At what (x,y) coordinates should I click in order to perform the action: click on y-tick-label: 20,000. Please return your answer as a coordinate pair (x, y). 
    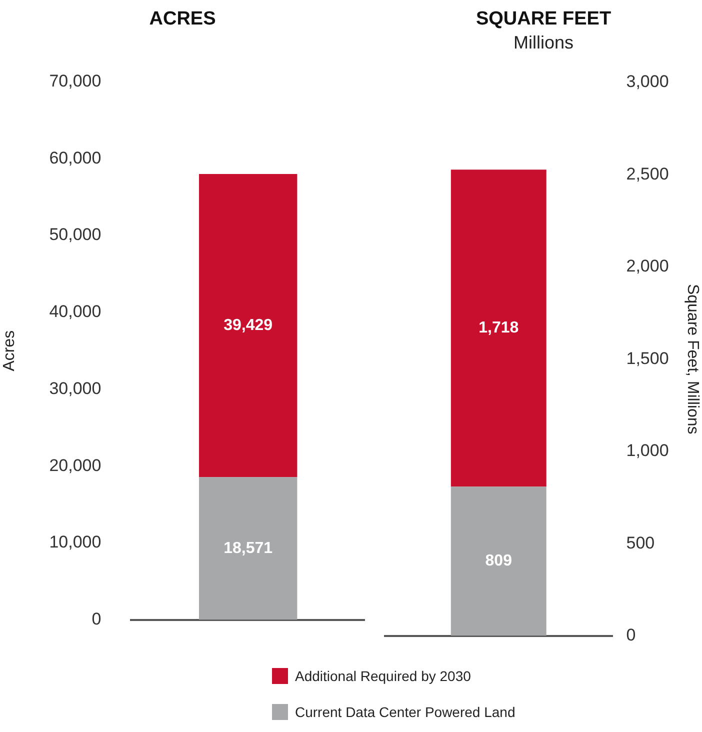
    Looking at the image, I should click on (75, 465).